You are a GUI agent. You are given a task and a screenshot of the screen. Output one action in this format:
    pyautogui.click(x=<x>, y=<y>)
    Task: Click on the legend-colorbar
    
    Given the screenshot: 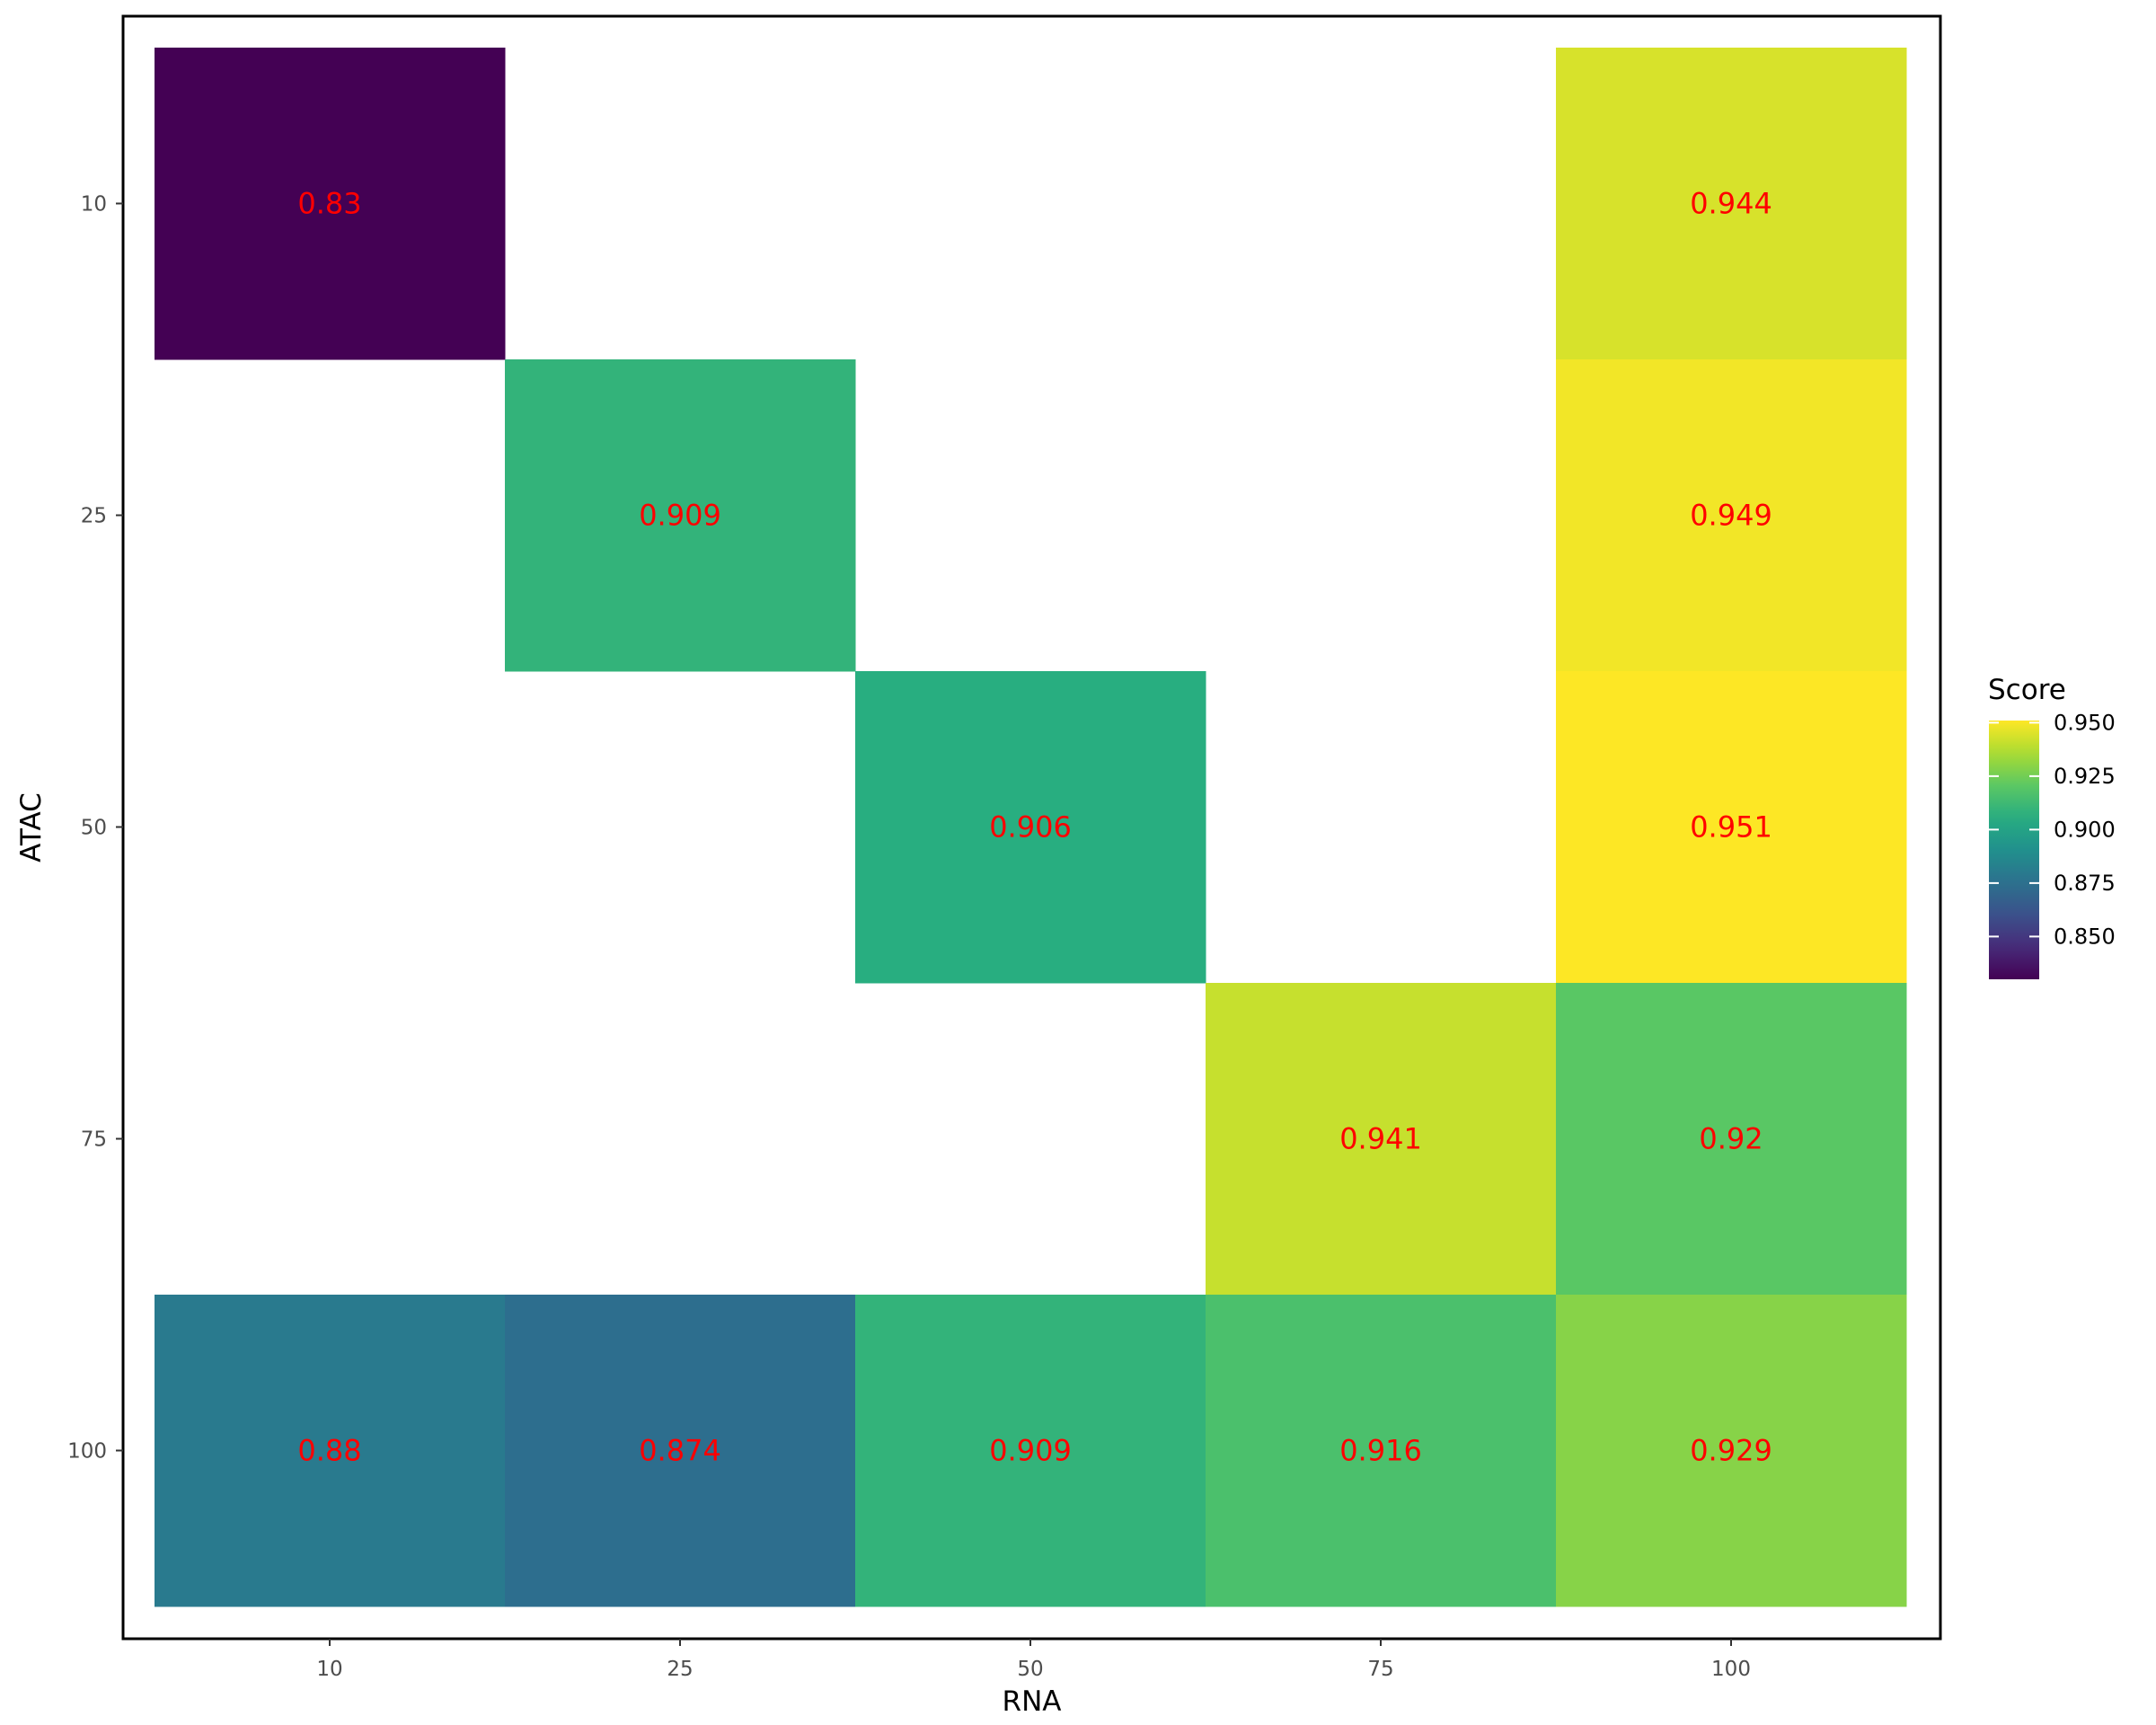 What is the action you would take?
    pyautogui.click(x=2014, y=850)
    